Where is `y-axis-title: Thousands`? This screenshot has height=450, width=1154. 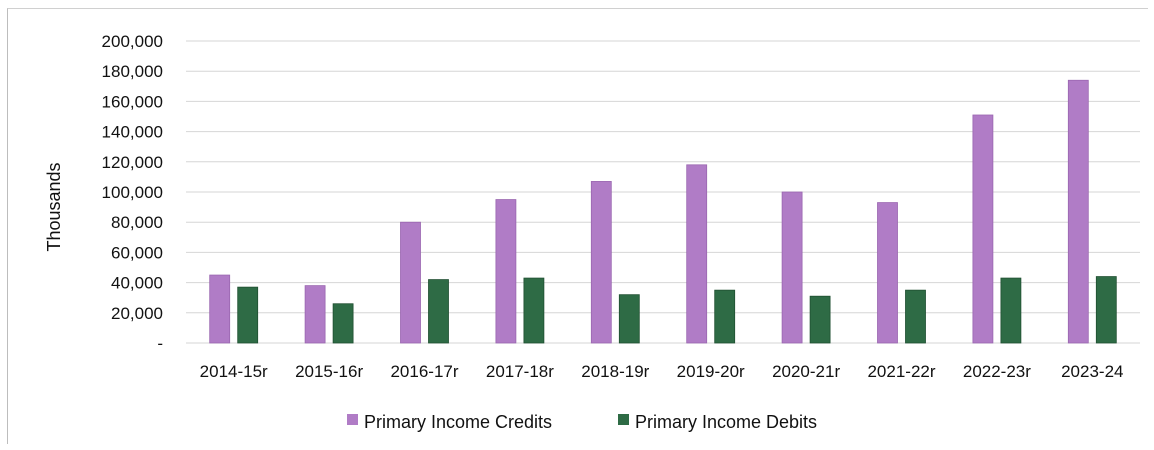 y-axis-title: Thousands is located at coordinates (54, 206).